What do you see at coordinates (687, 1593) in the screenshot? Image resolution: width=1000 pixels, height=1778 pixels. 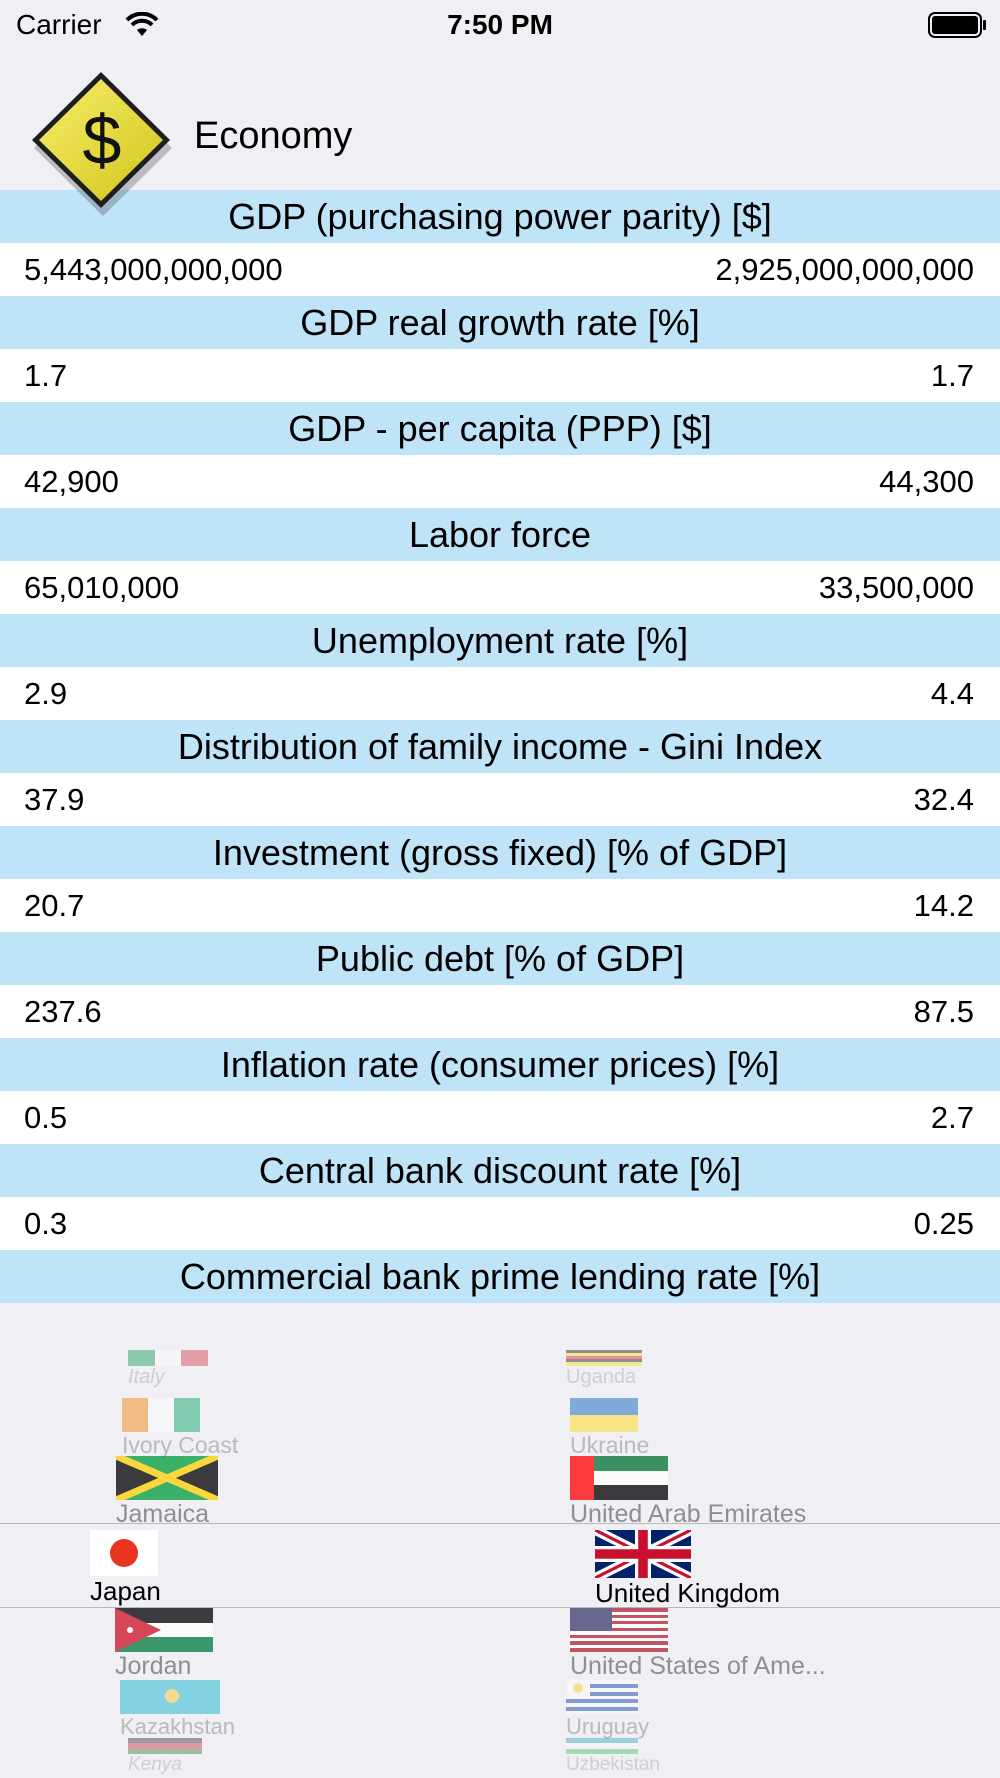 I see `picker-item-label: United Kingdom` at bounding box center [687, 1593].